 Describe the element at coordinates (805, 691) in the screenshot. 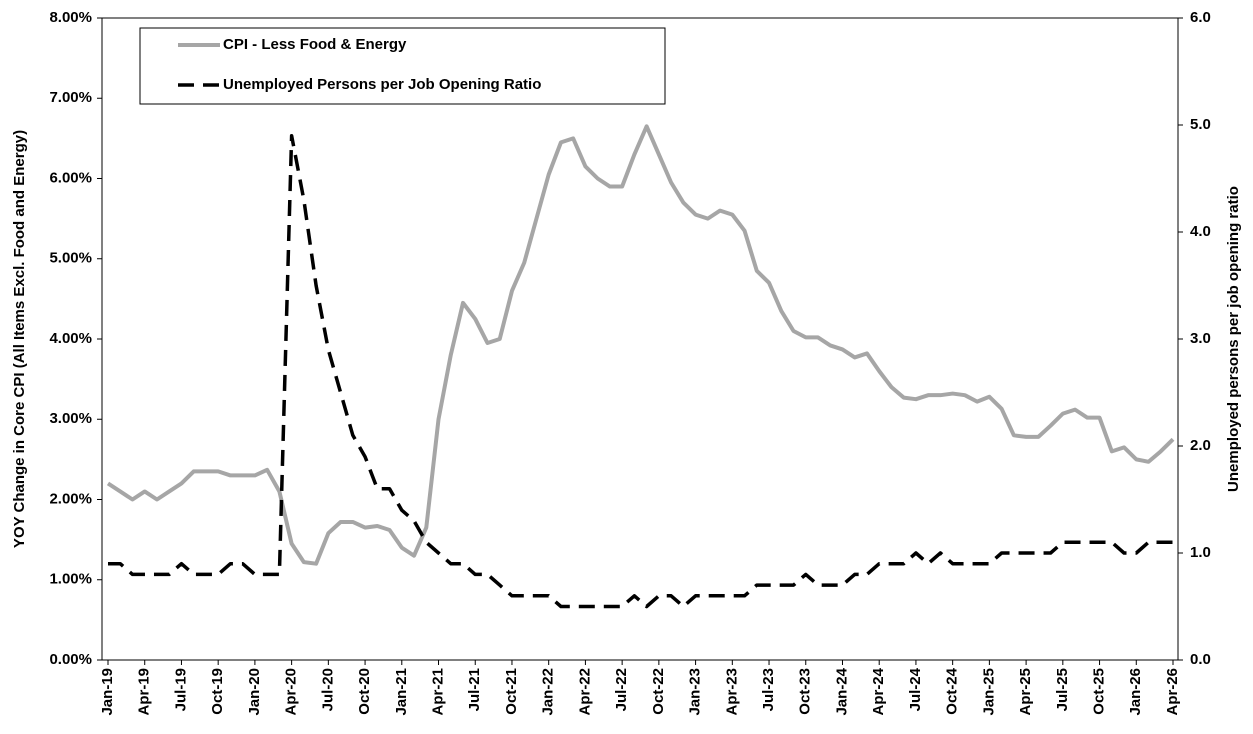

I see `x-tick-label: Oct-23` at that location.